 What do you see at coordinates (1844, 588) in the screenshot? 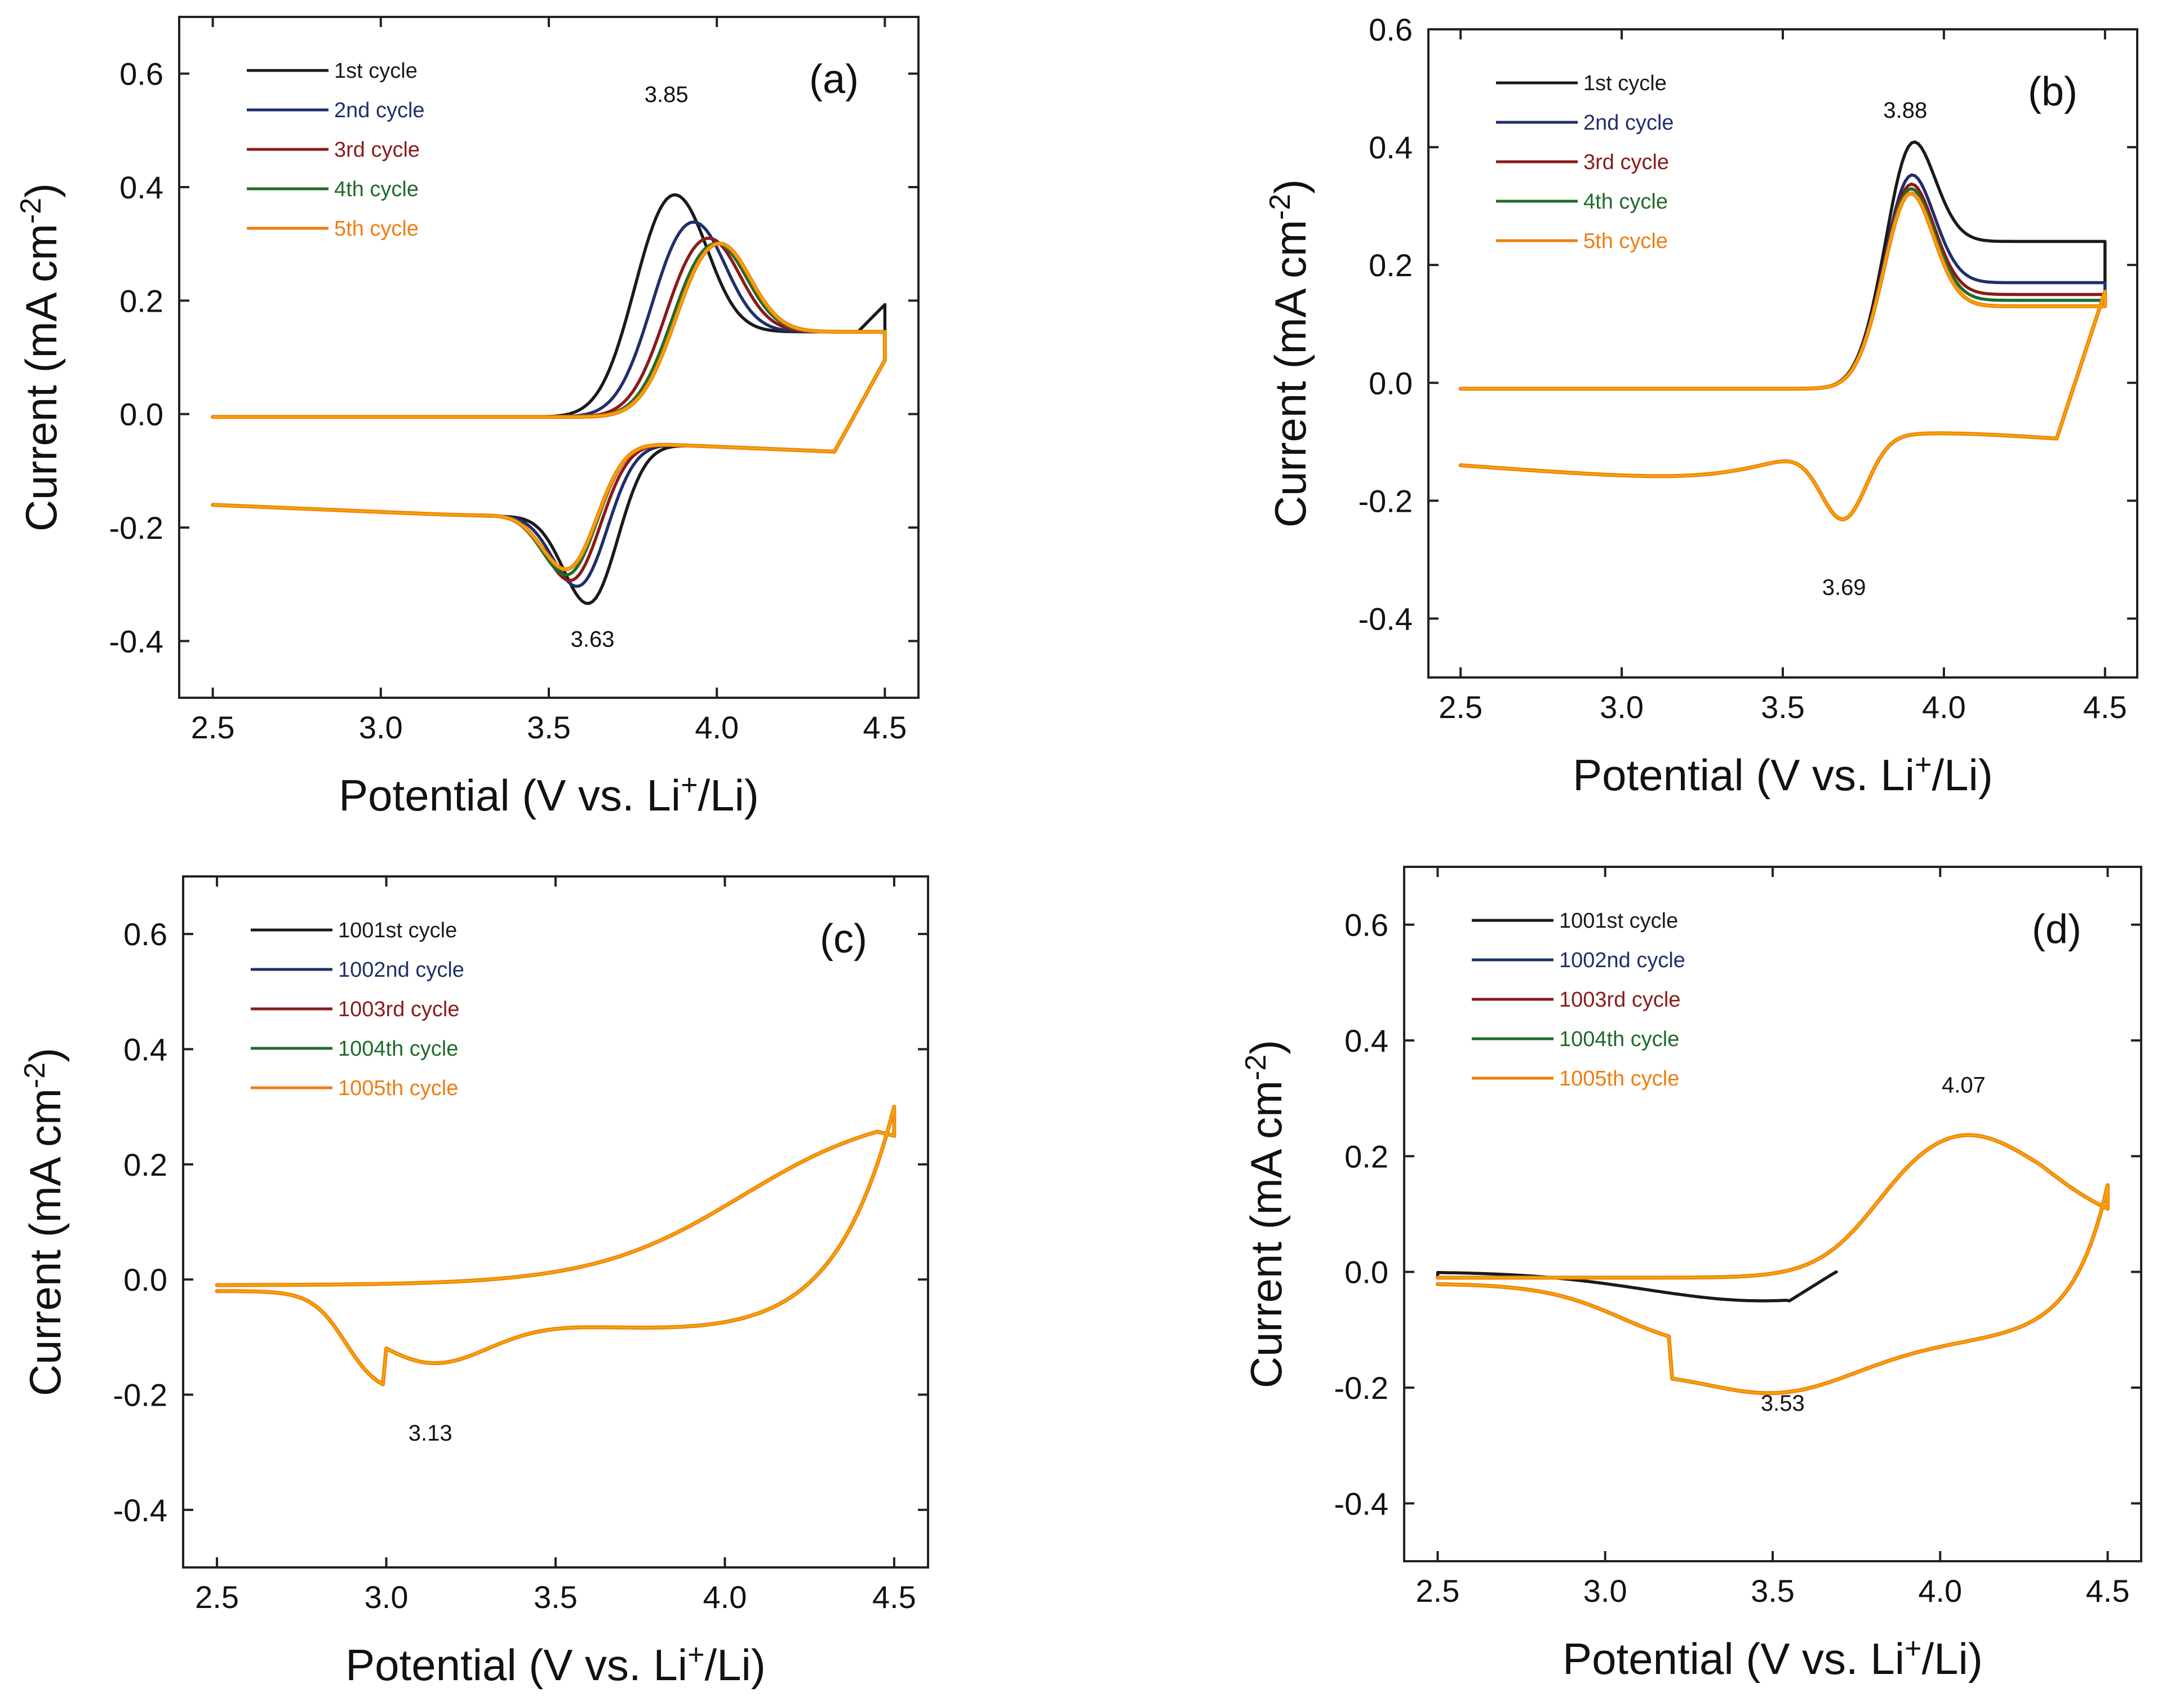
I see `peak-label: 3.69` at bounding box center [1844, 588].